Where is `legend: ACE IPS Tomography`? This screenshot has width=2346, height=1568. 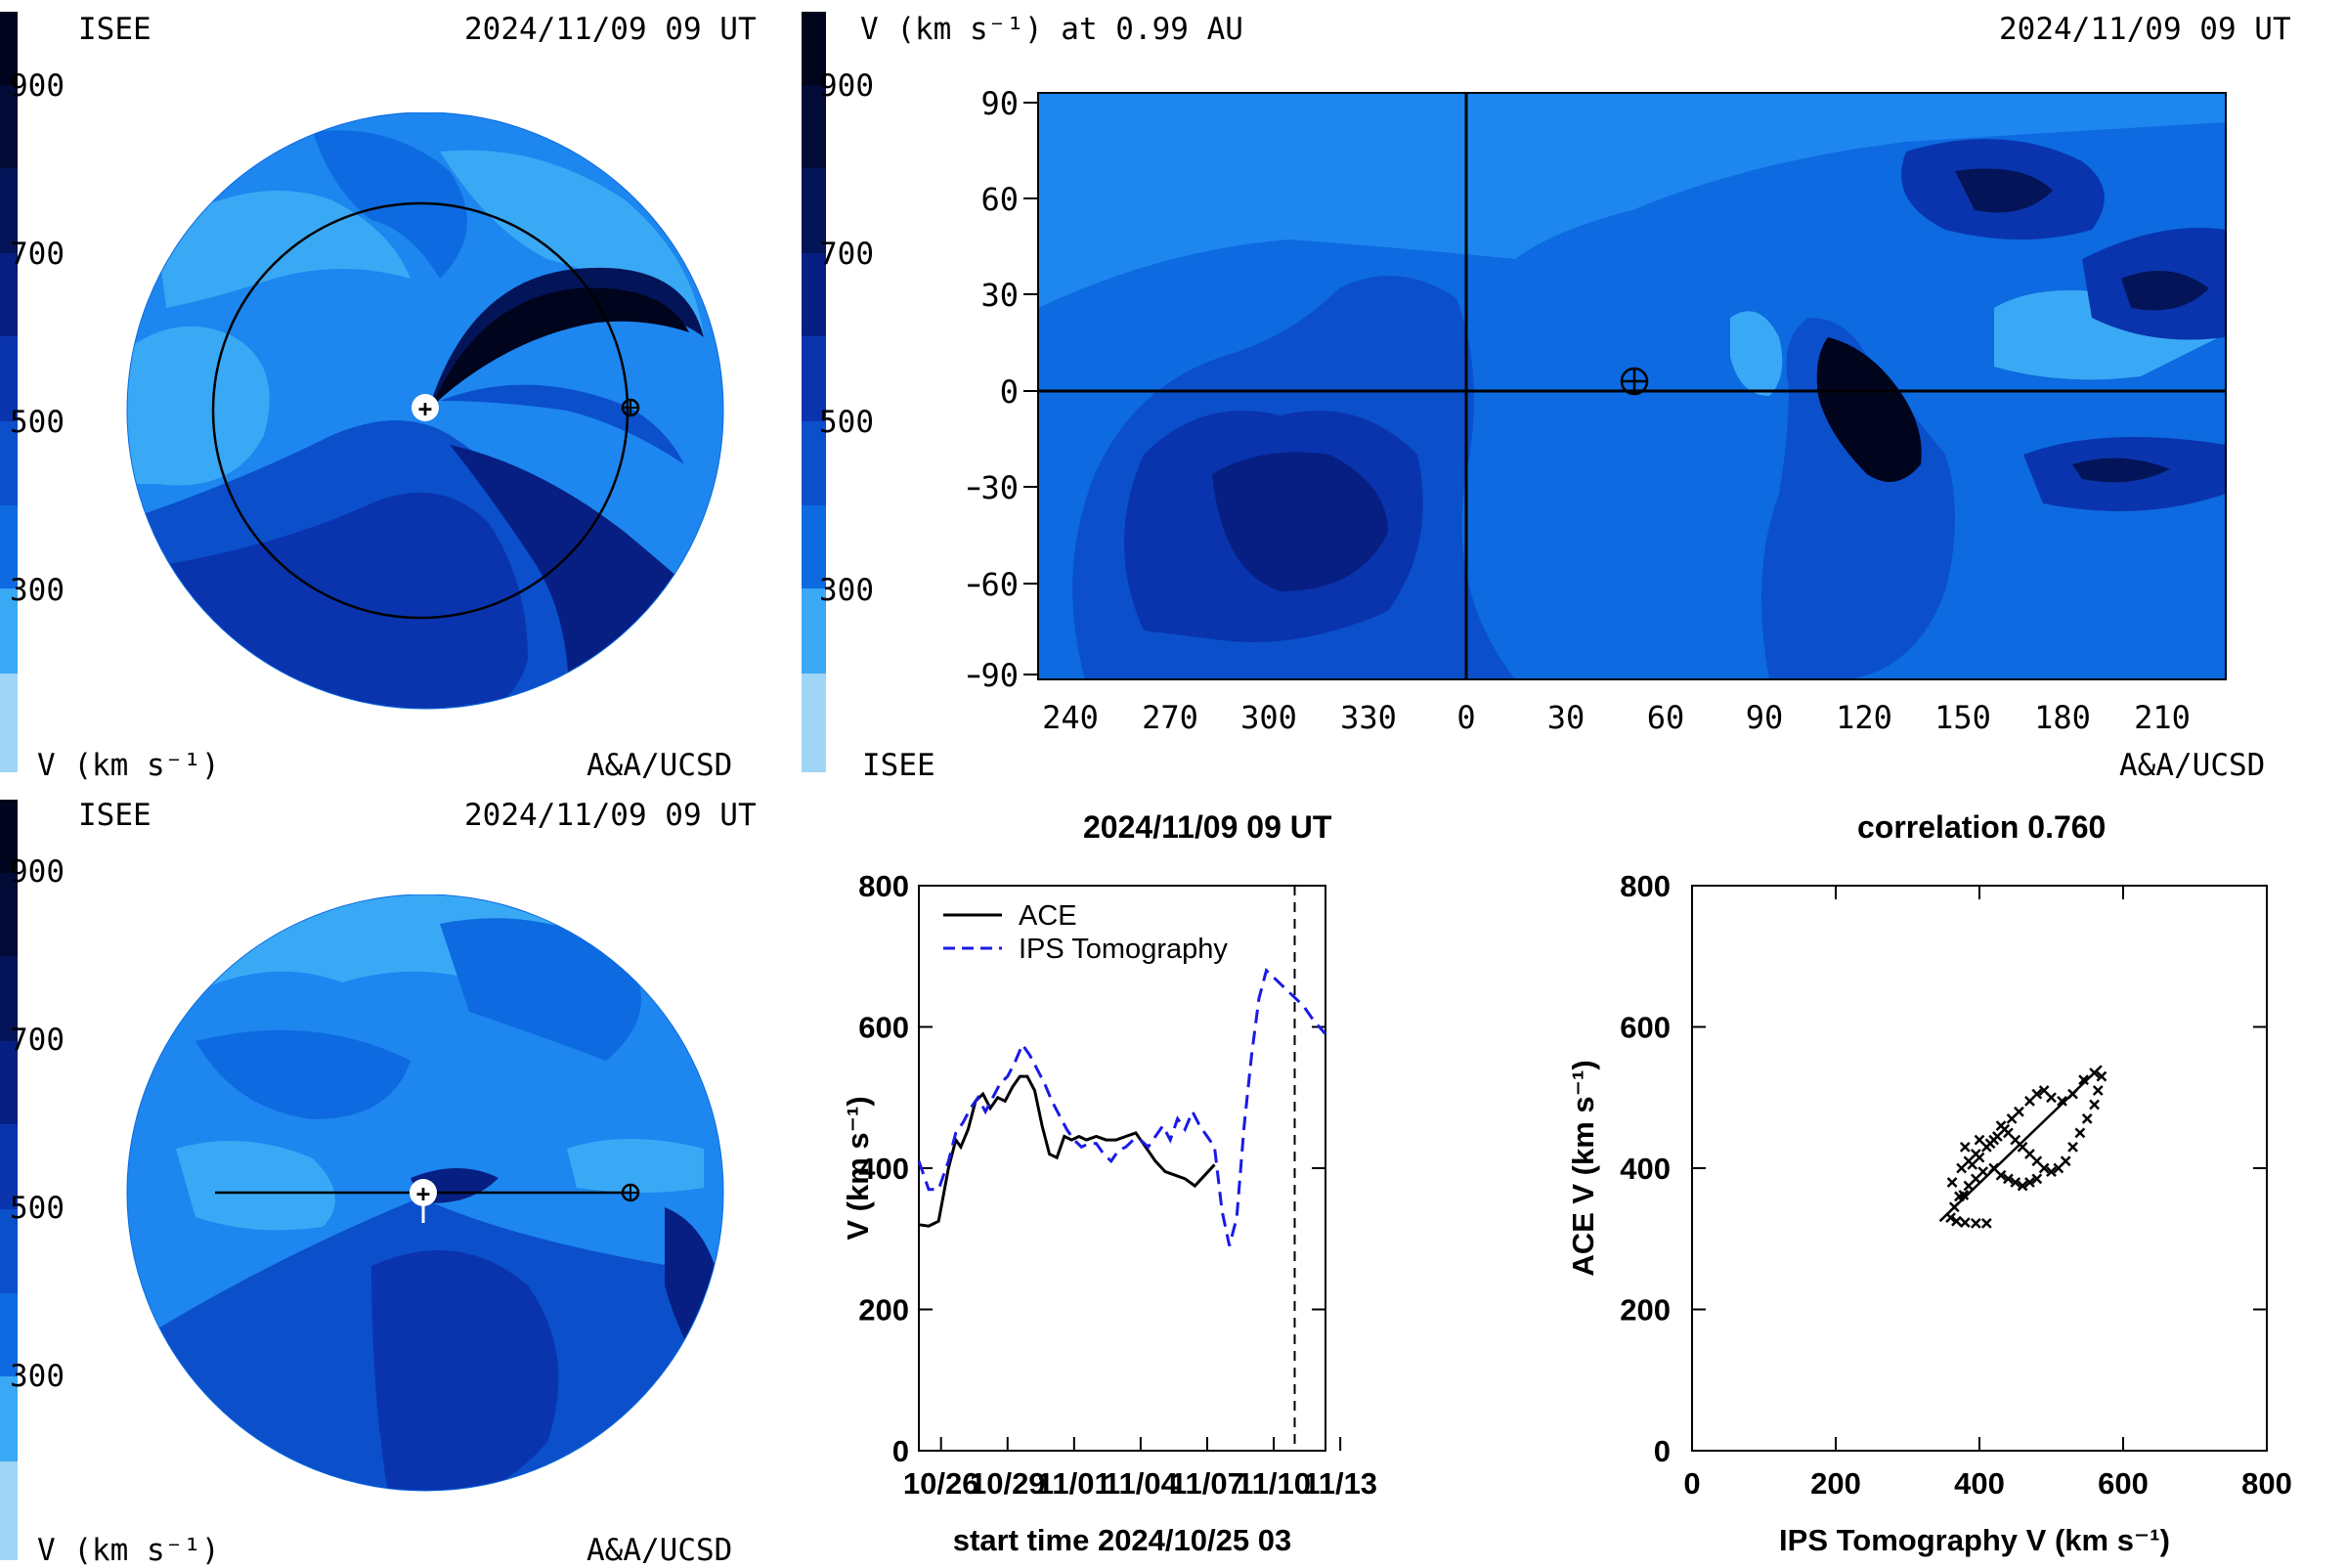
legend: ACE IPS Tomography is located at coordinates (1085, 933).